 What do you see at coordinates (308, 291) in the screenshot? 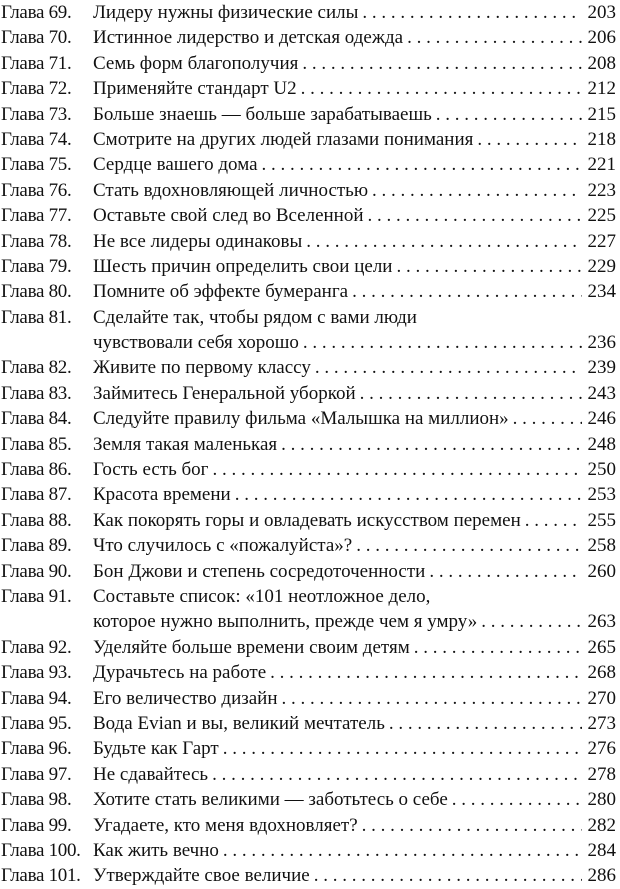
I see `toc-entry: Глава 80. Помните об эффекте бумеранга 234` at bounding box center [308, 291].